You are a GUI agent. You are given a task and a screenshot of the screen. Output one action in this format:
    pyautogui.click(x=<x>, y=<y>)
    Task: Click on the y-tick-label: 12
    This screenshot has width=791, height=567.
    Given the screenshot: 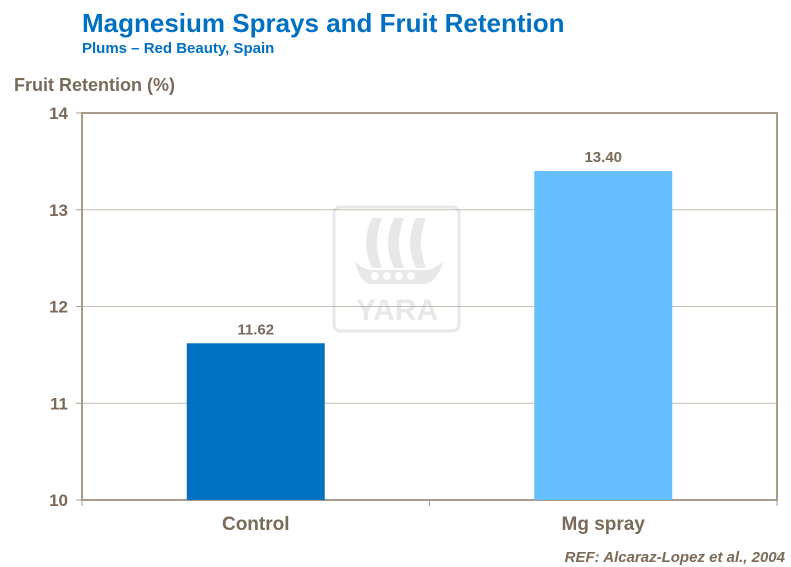 What is the action you would take?
    pyautogui.click(x=58, y=307)
    